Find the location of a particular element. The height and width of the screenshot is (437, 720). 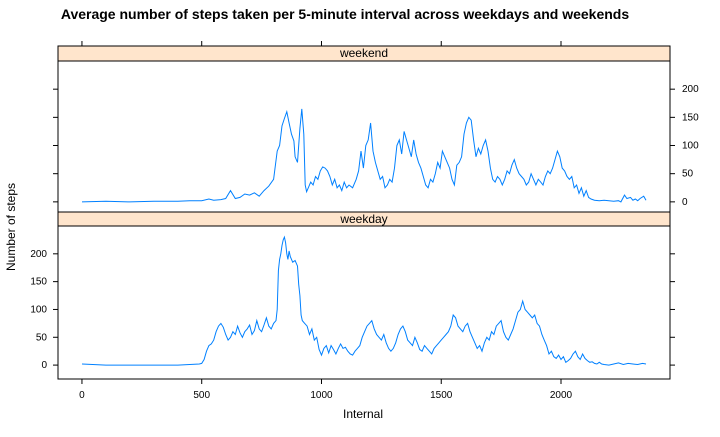

x-tick-label: 2000 is located at coordinates (561, 395).